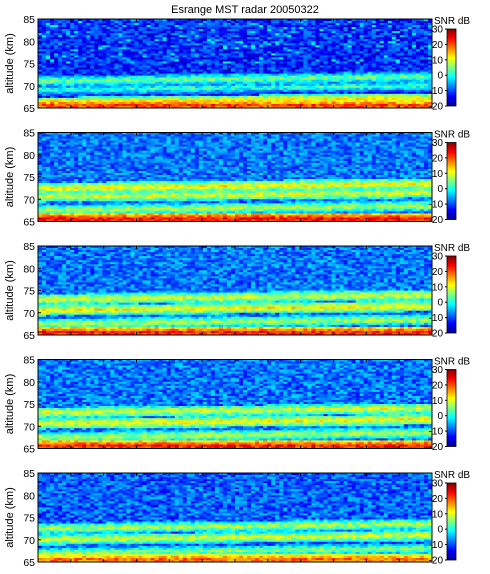 The width and height of the screenshot is (490, 574). I want to click on colorbar-tick-label: -20, so click(436, 107).